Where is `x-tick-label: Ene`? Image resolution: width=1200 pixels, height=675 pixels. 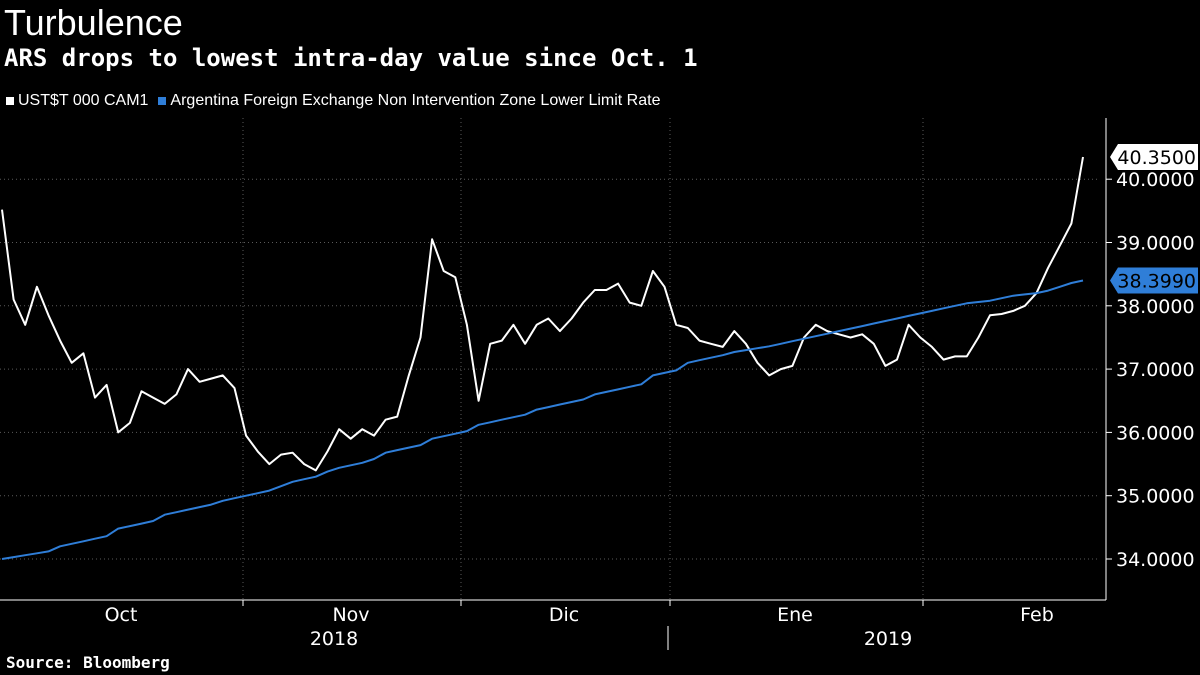 x-tick-label: Ene is located at coordinates (795, 615).